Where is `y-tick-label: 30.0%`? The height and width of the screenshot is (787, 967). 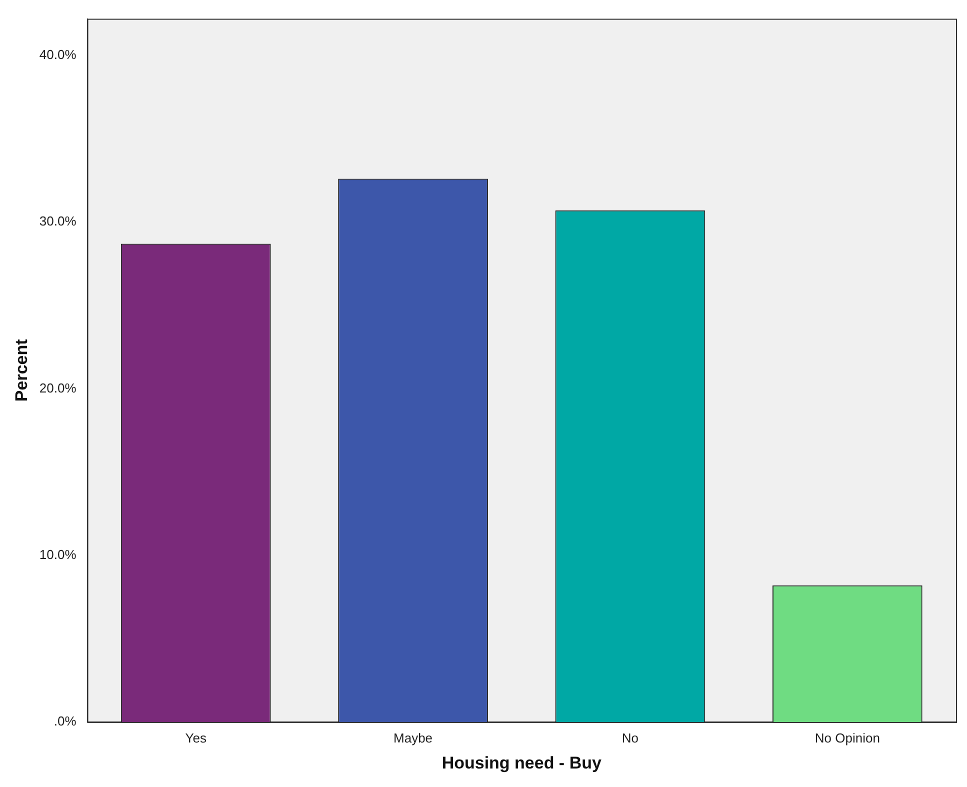
y-tick-label: 30.0% is located at coordinates (58, 221).